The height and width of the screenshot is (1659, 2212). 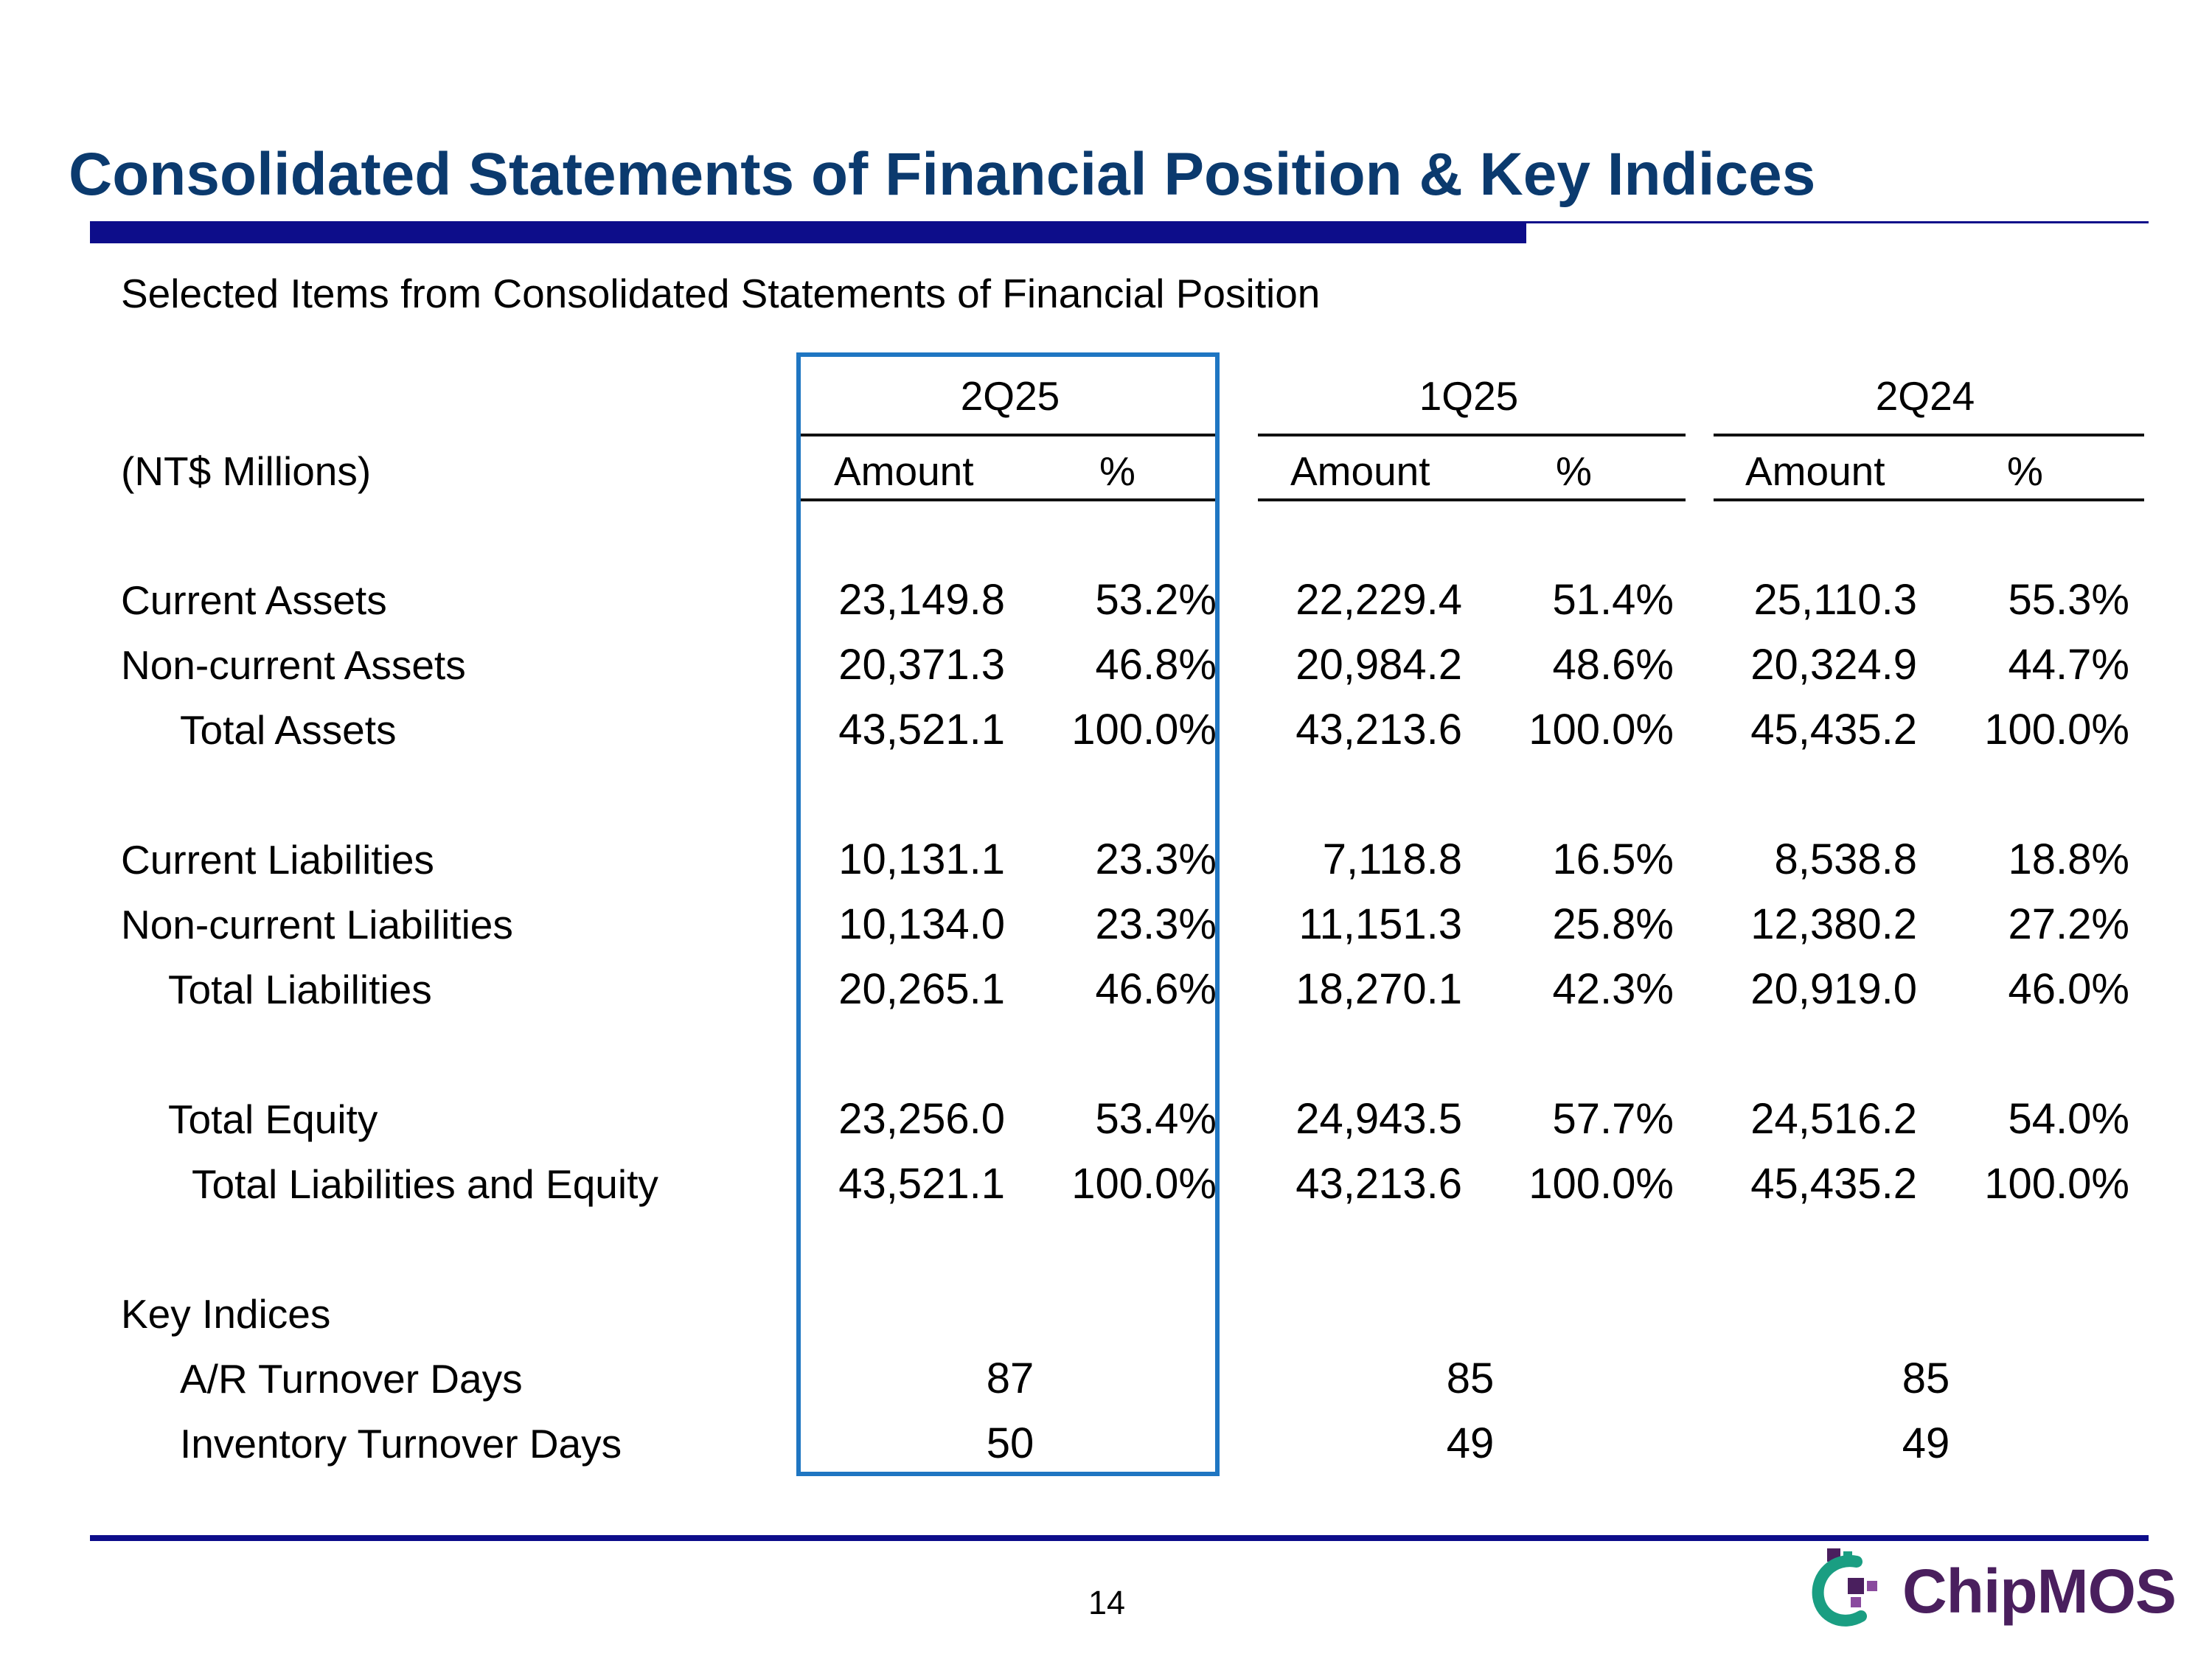 What do you see at coordinates (1008, 435) in the screenshot?
I see `period-rule-2q25` at bounding box center [1008, 435].